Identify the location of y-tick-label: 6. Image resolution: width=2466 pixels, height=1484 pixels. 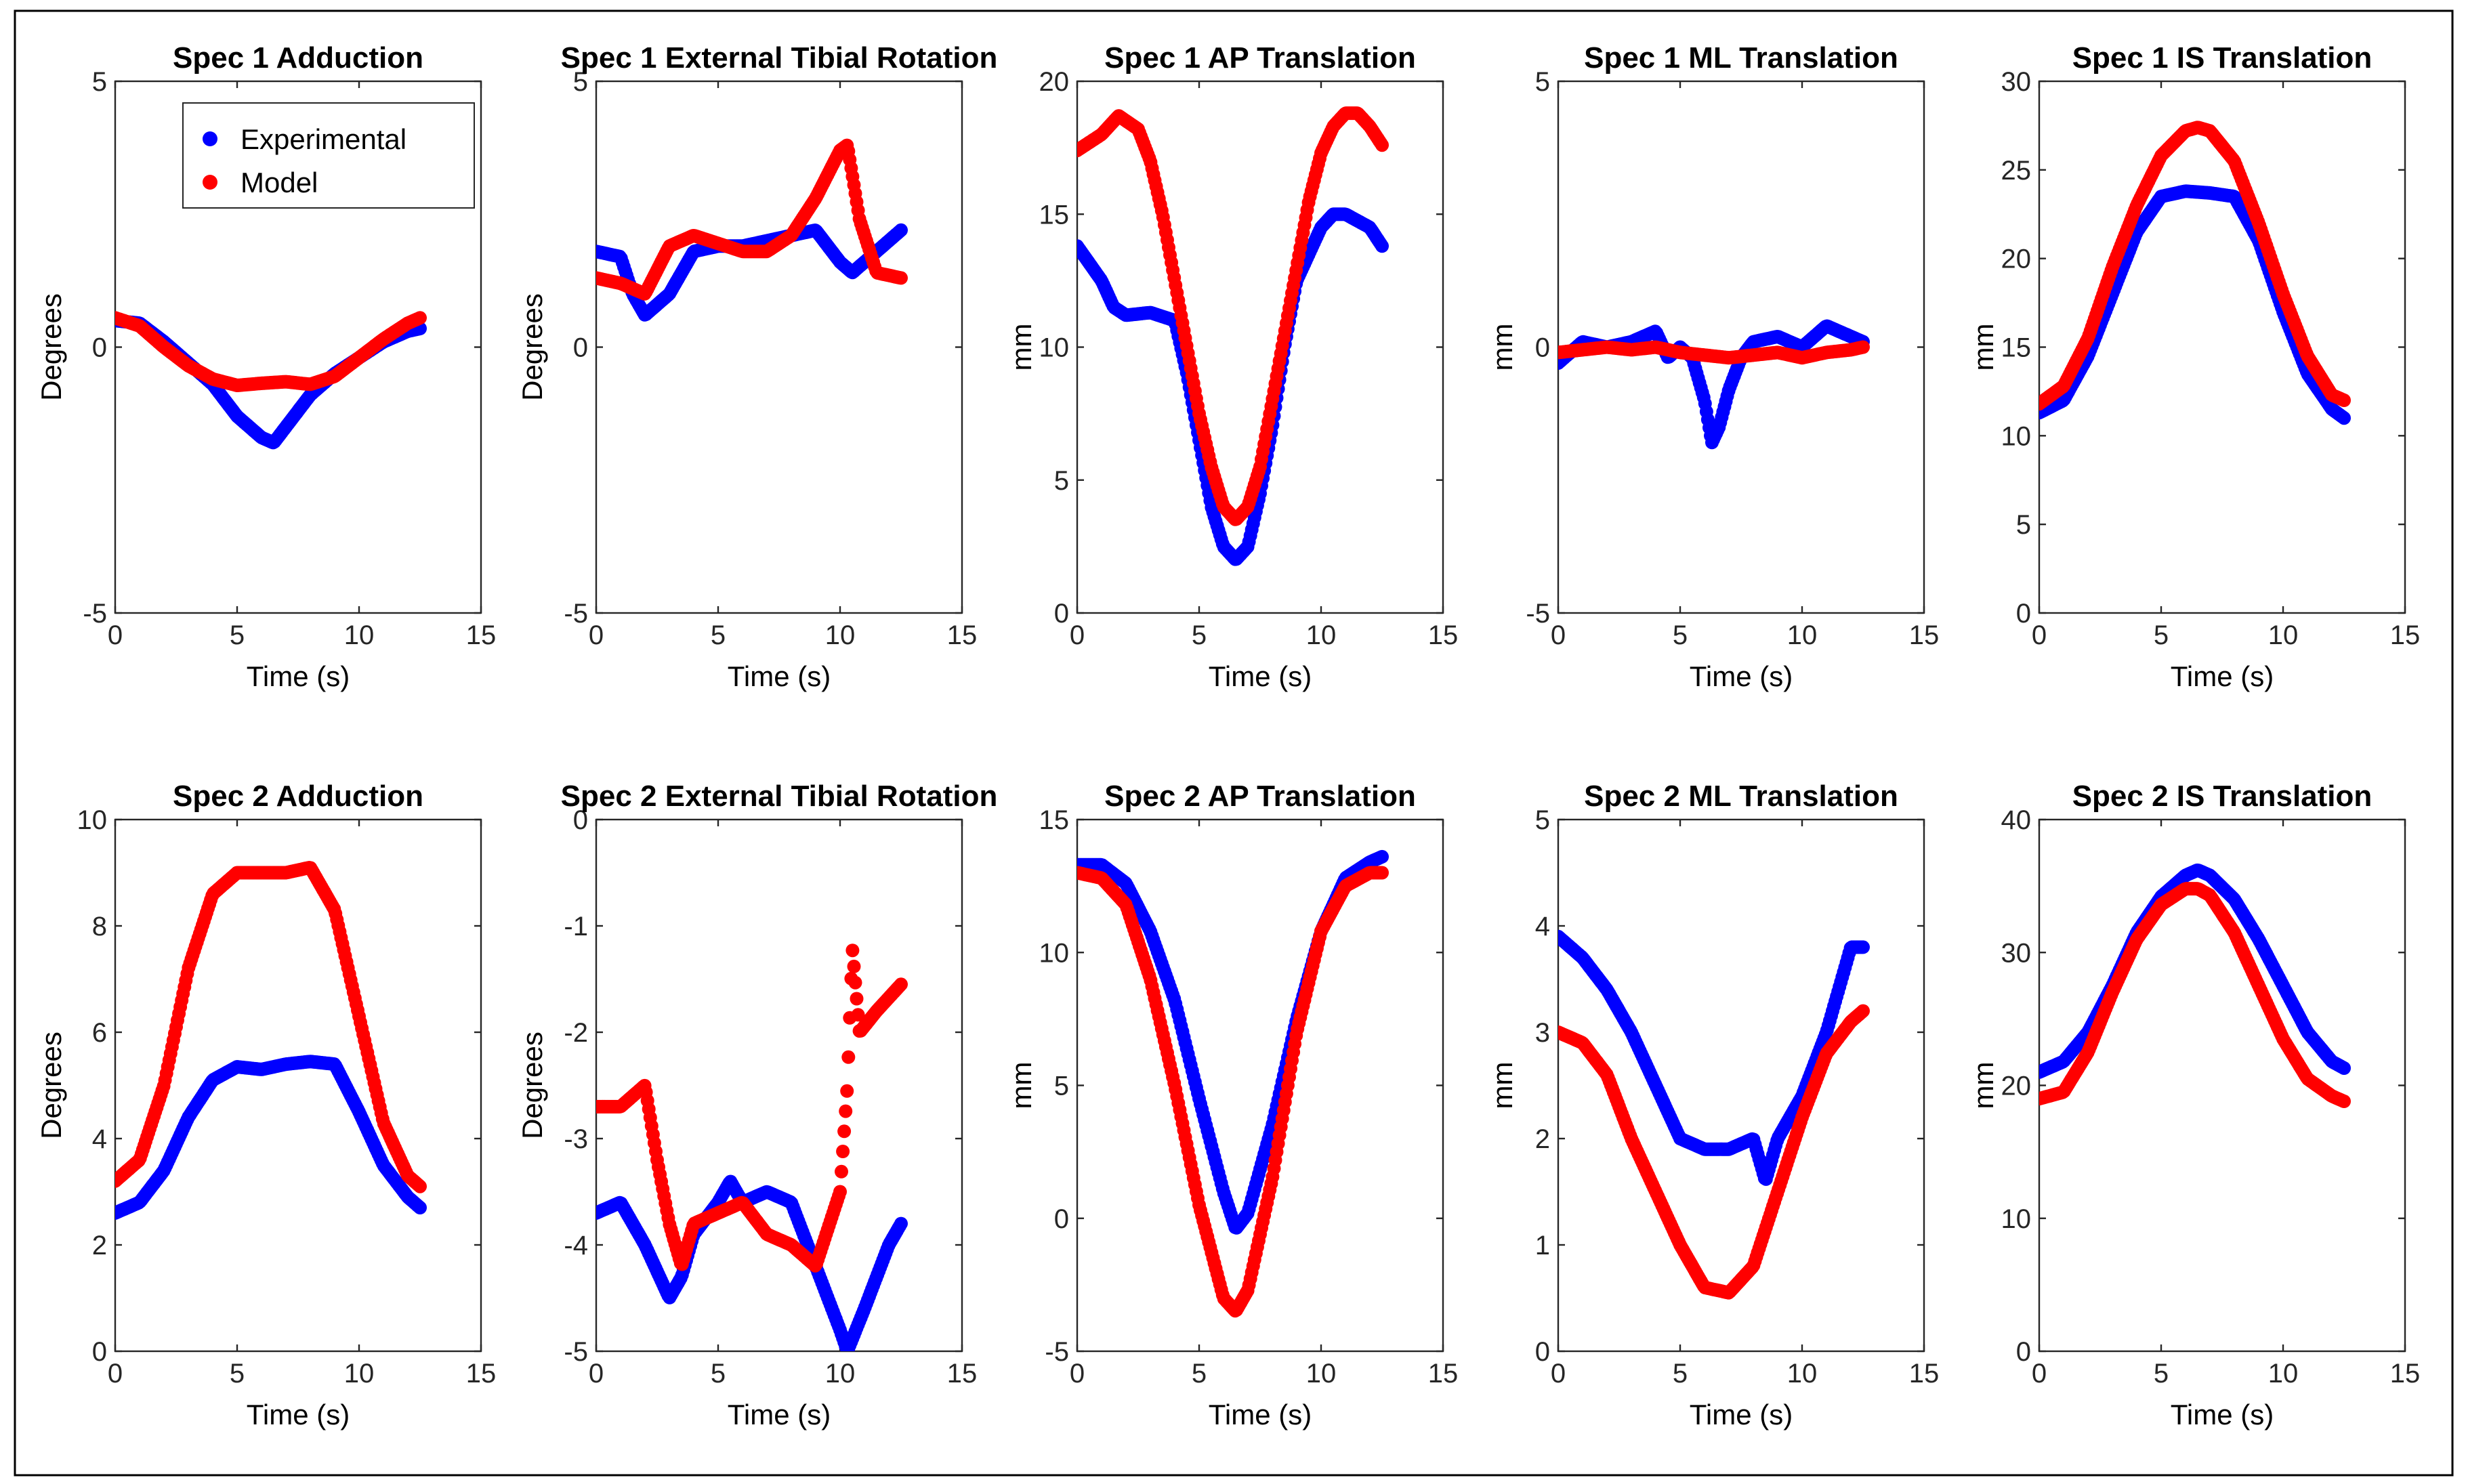
(100, 1033).